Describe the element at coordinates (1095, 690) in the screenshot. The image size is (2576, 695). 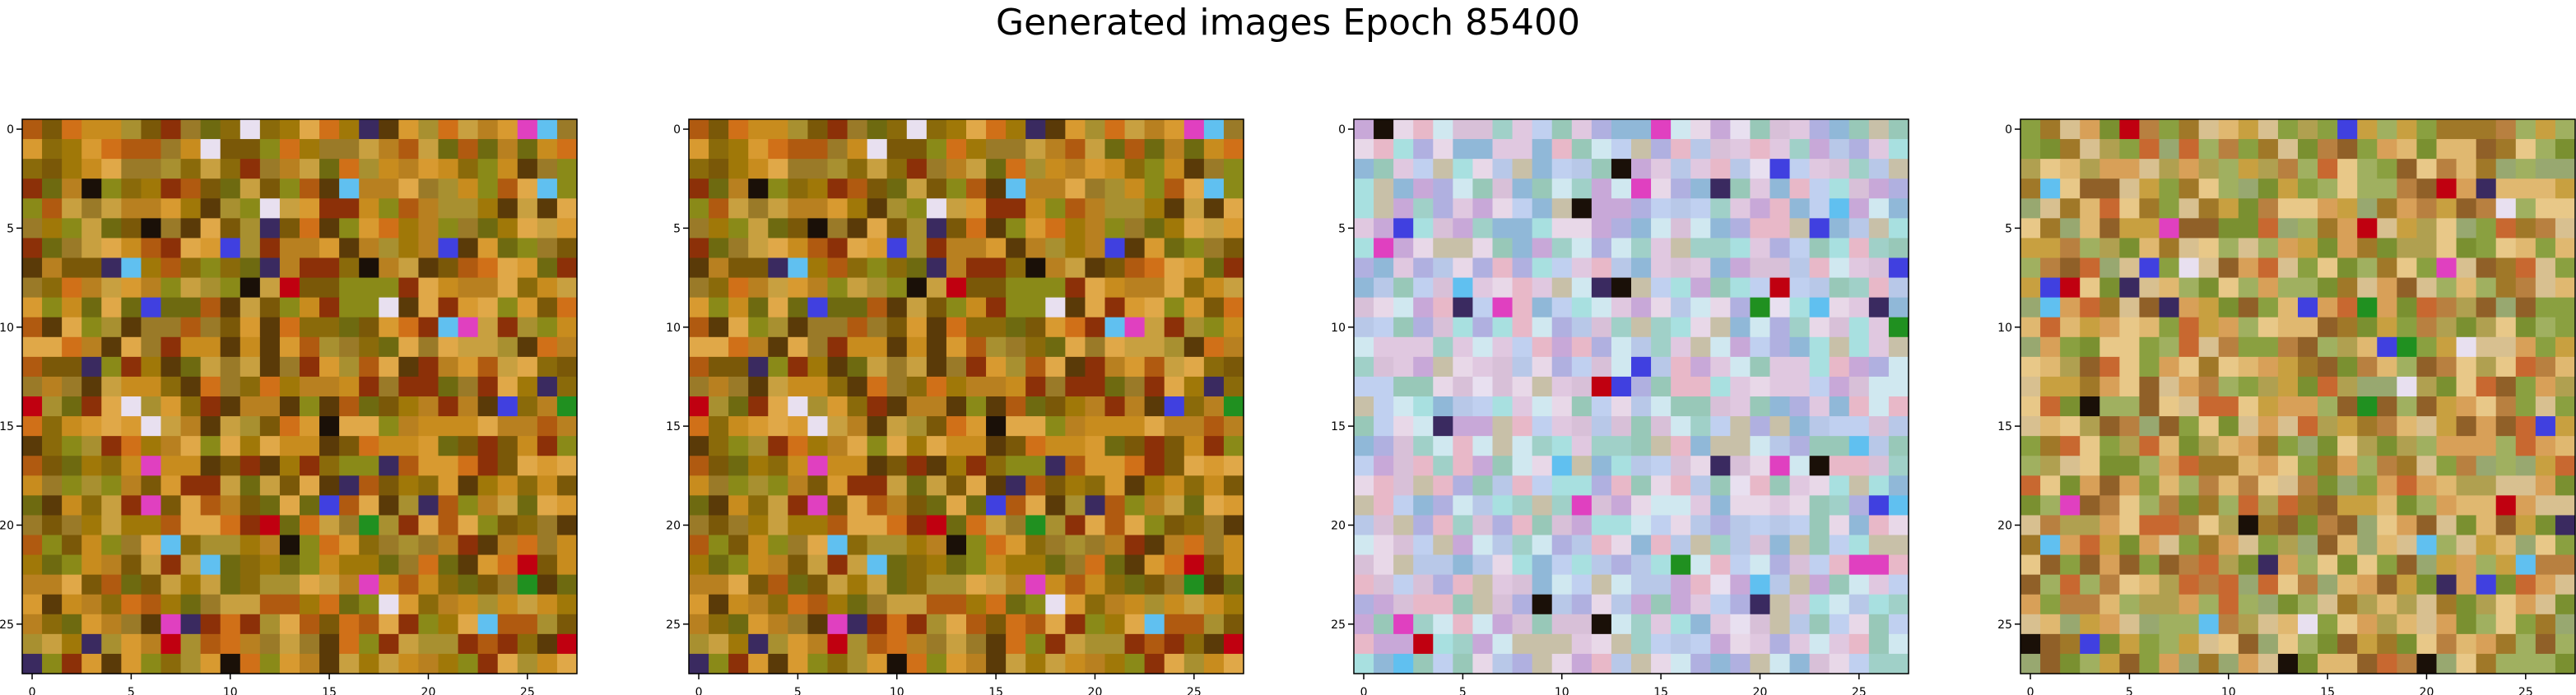
I see `x-tick-label: 20` at that location.